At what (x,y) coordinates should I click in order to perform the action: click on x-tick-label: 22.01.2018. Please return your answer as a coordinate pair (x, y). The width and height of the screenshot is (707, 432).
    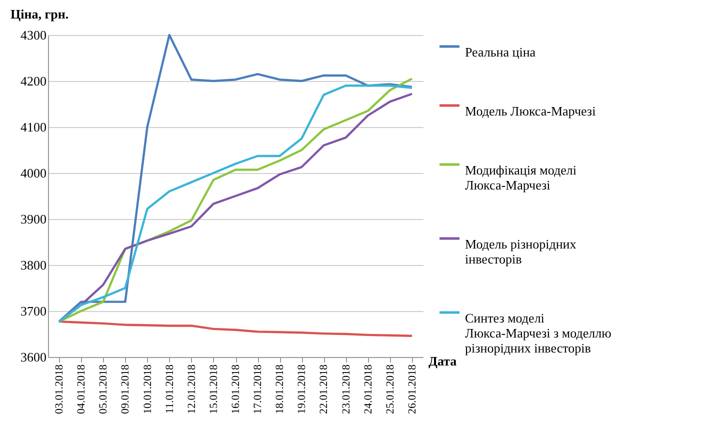
    Looking at the image, I should click on (324, 389).